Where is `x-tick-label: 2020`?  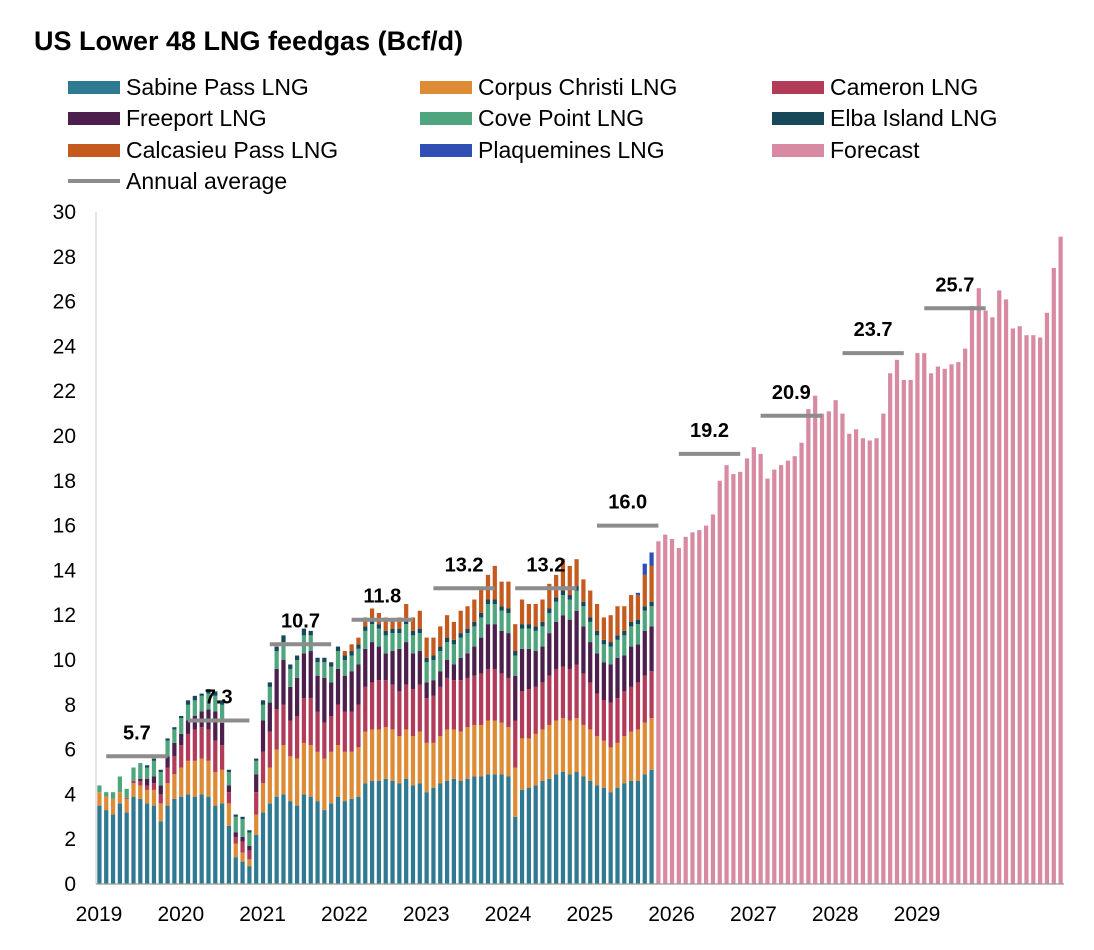 x-tick-label: 2020 is located at coordinates (180, 914).